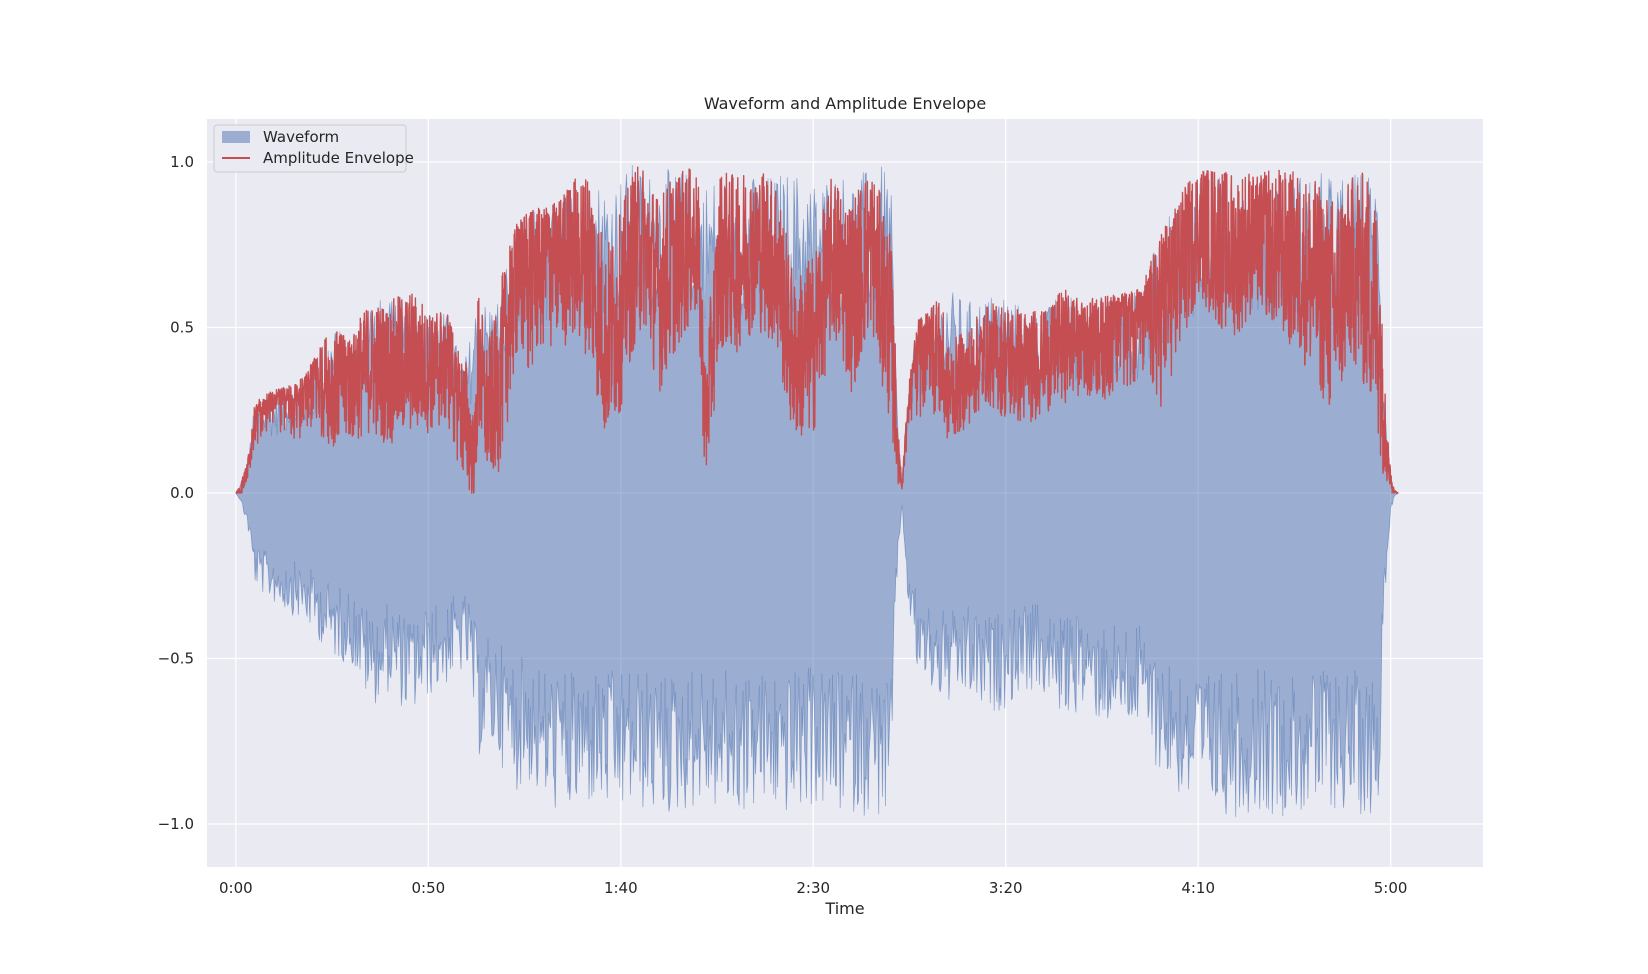 The image size is (1648, 974). I want to click on x-axis-label: Time, so click(844, 908).